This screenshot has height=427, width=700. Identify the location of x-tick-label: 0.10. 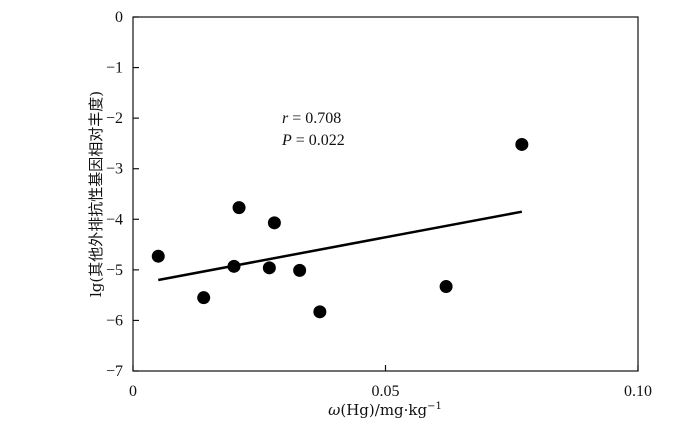
(638, 391).